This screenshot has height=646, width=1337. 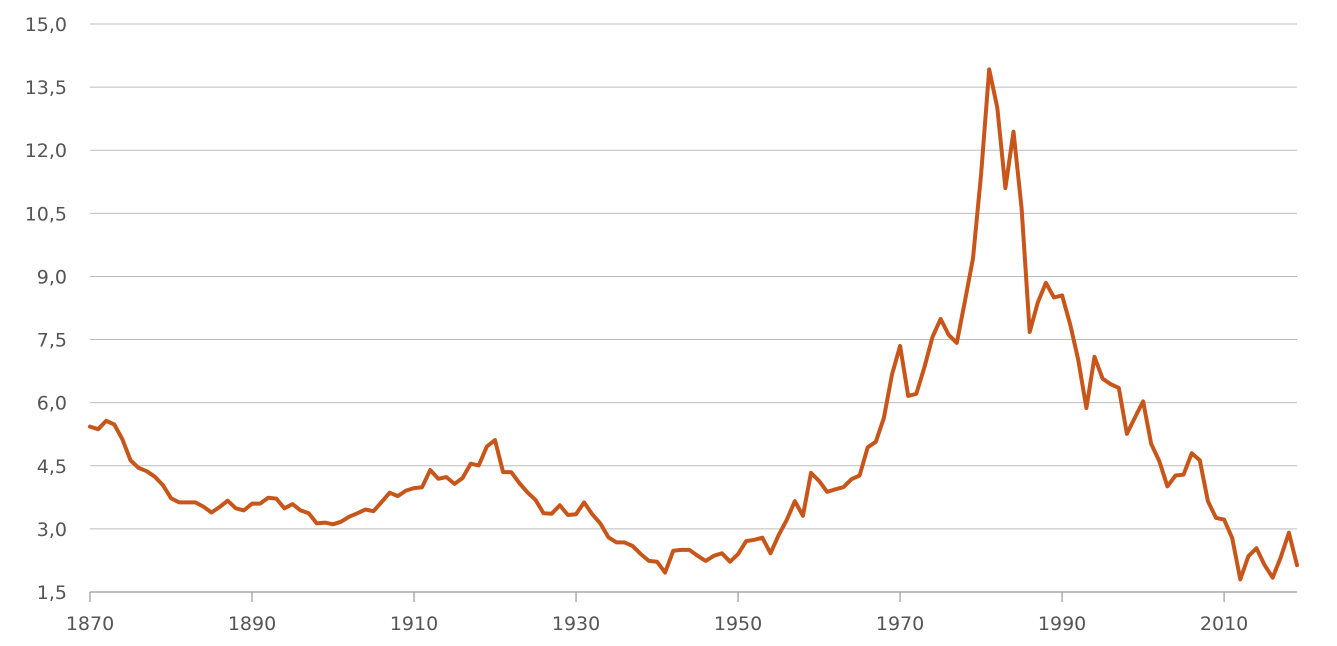 What do you see at coordinates (52, 530) in the screenshot?
I see `y-tick-label: 3,0` at bounding box center [52, 530].